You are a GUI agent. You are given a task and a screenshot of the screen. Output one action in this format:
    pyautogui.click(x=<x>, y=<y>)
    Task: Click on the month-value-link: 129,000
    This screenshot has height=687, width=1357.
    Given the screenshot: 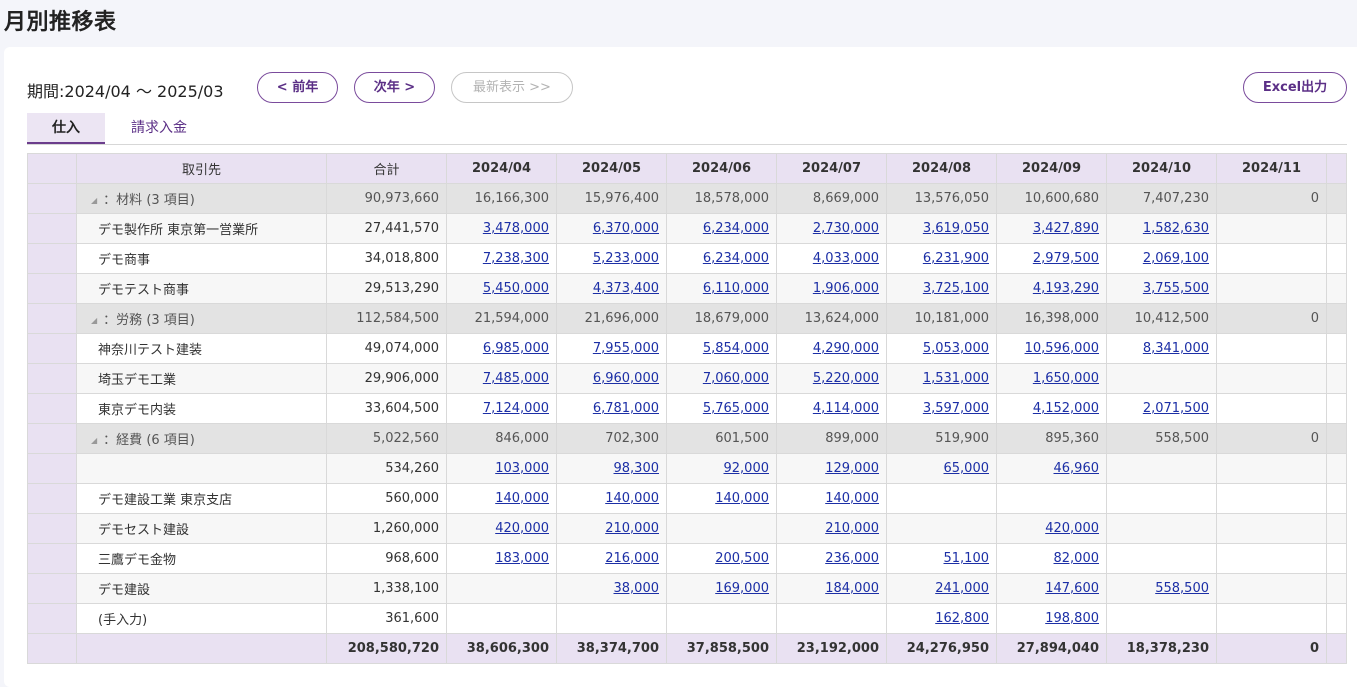 What is the action you would take?
    pyautogui.click(x=852, y=468)
    